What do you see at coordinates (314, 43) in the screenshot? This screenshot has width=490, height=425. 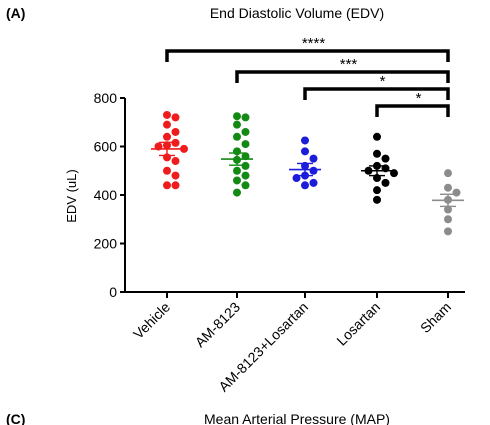 I see `significance-label: ****` at bounding box center [314, 43].